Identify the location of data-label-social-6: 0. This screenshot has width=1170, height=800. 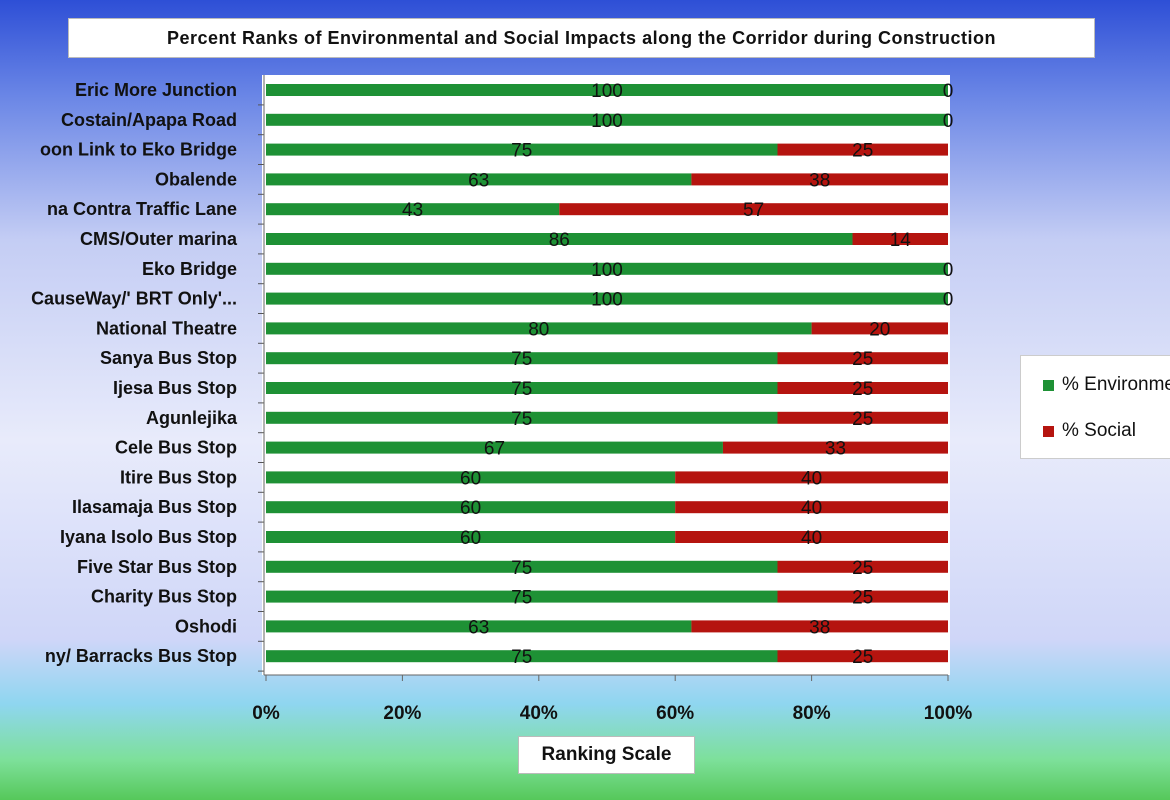
(948, 270).